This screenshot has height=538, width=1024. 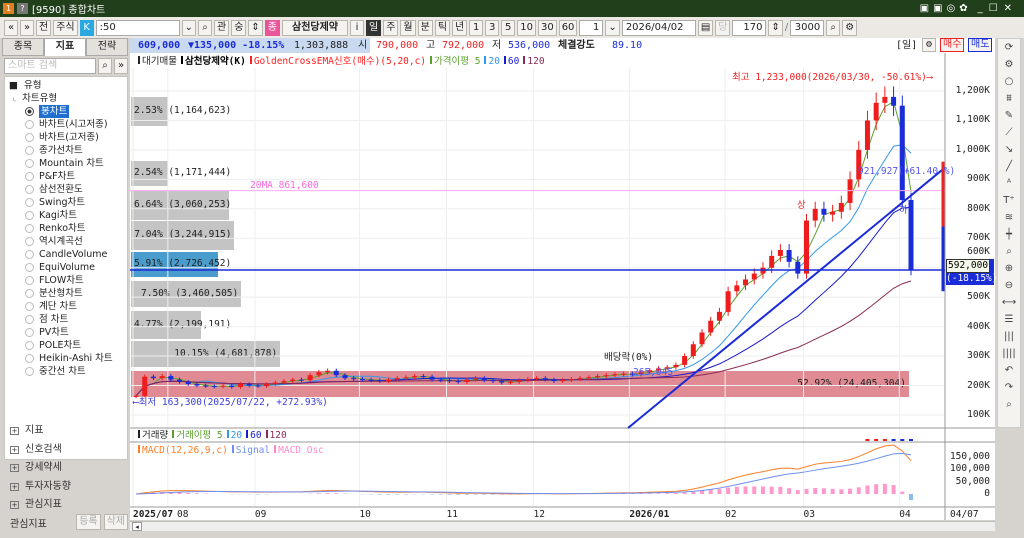 I want to click on legend-item: MACD Osc, so click(x=301, y=450).